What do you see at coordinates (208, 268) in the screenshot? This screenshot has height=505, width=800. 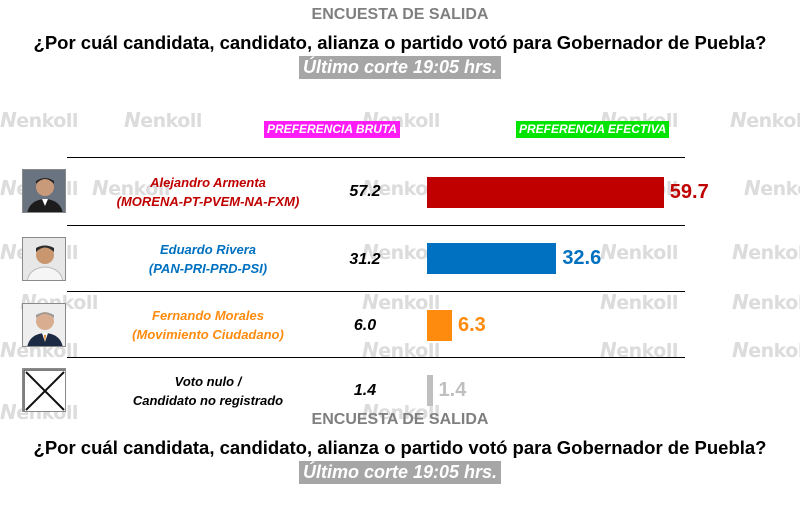 I see `candidate-affiliation: (PAN-PRI-PRD-PSI)` at bounding box center [208, 268].